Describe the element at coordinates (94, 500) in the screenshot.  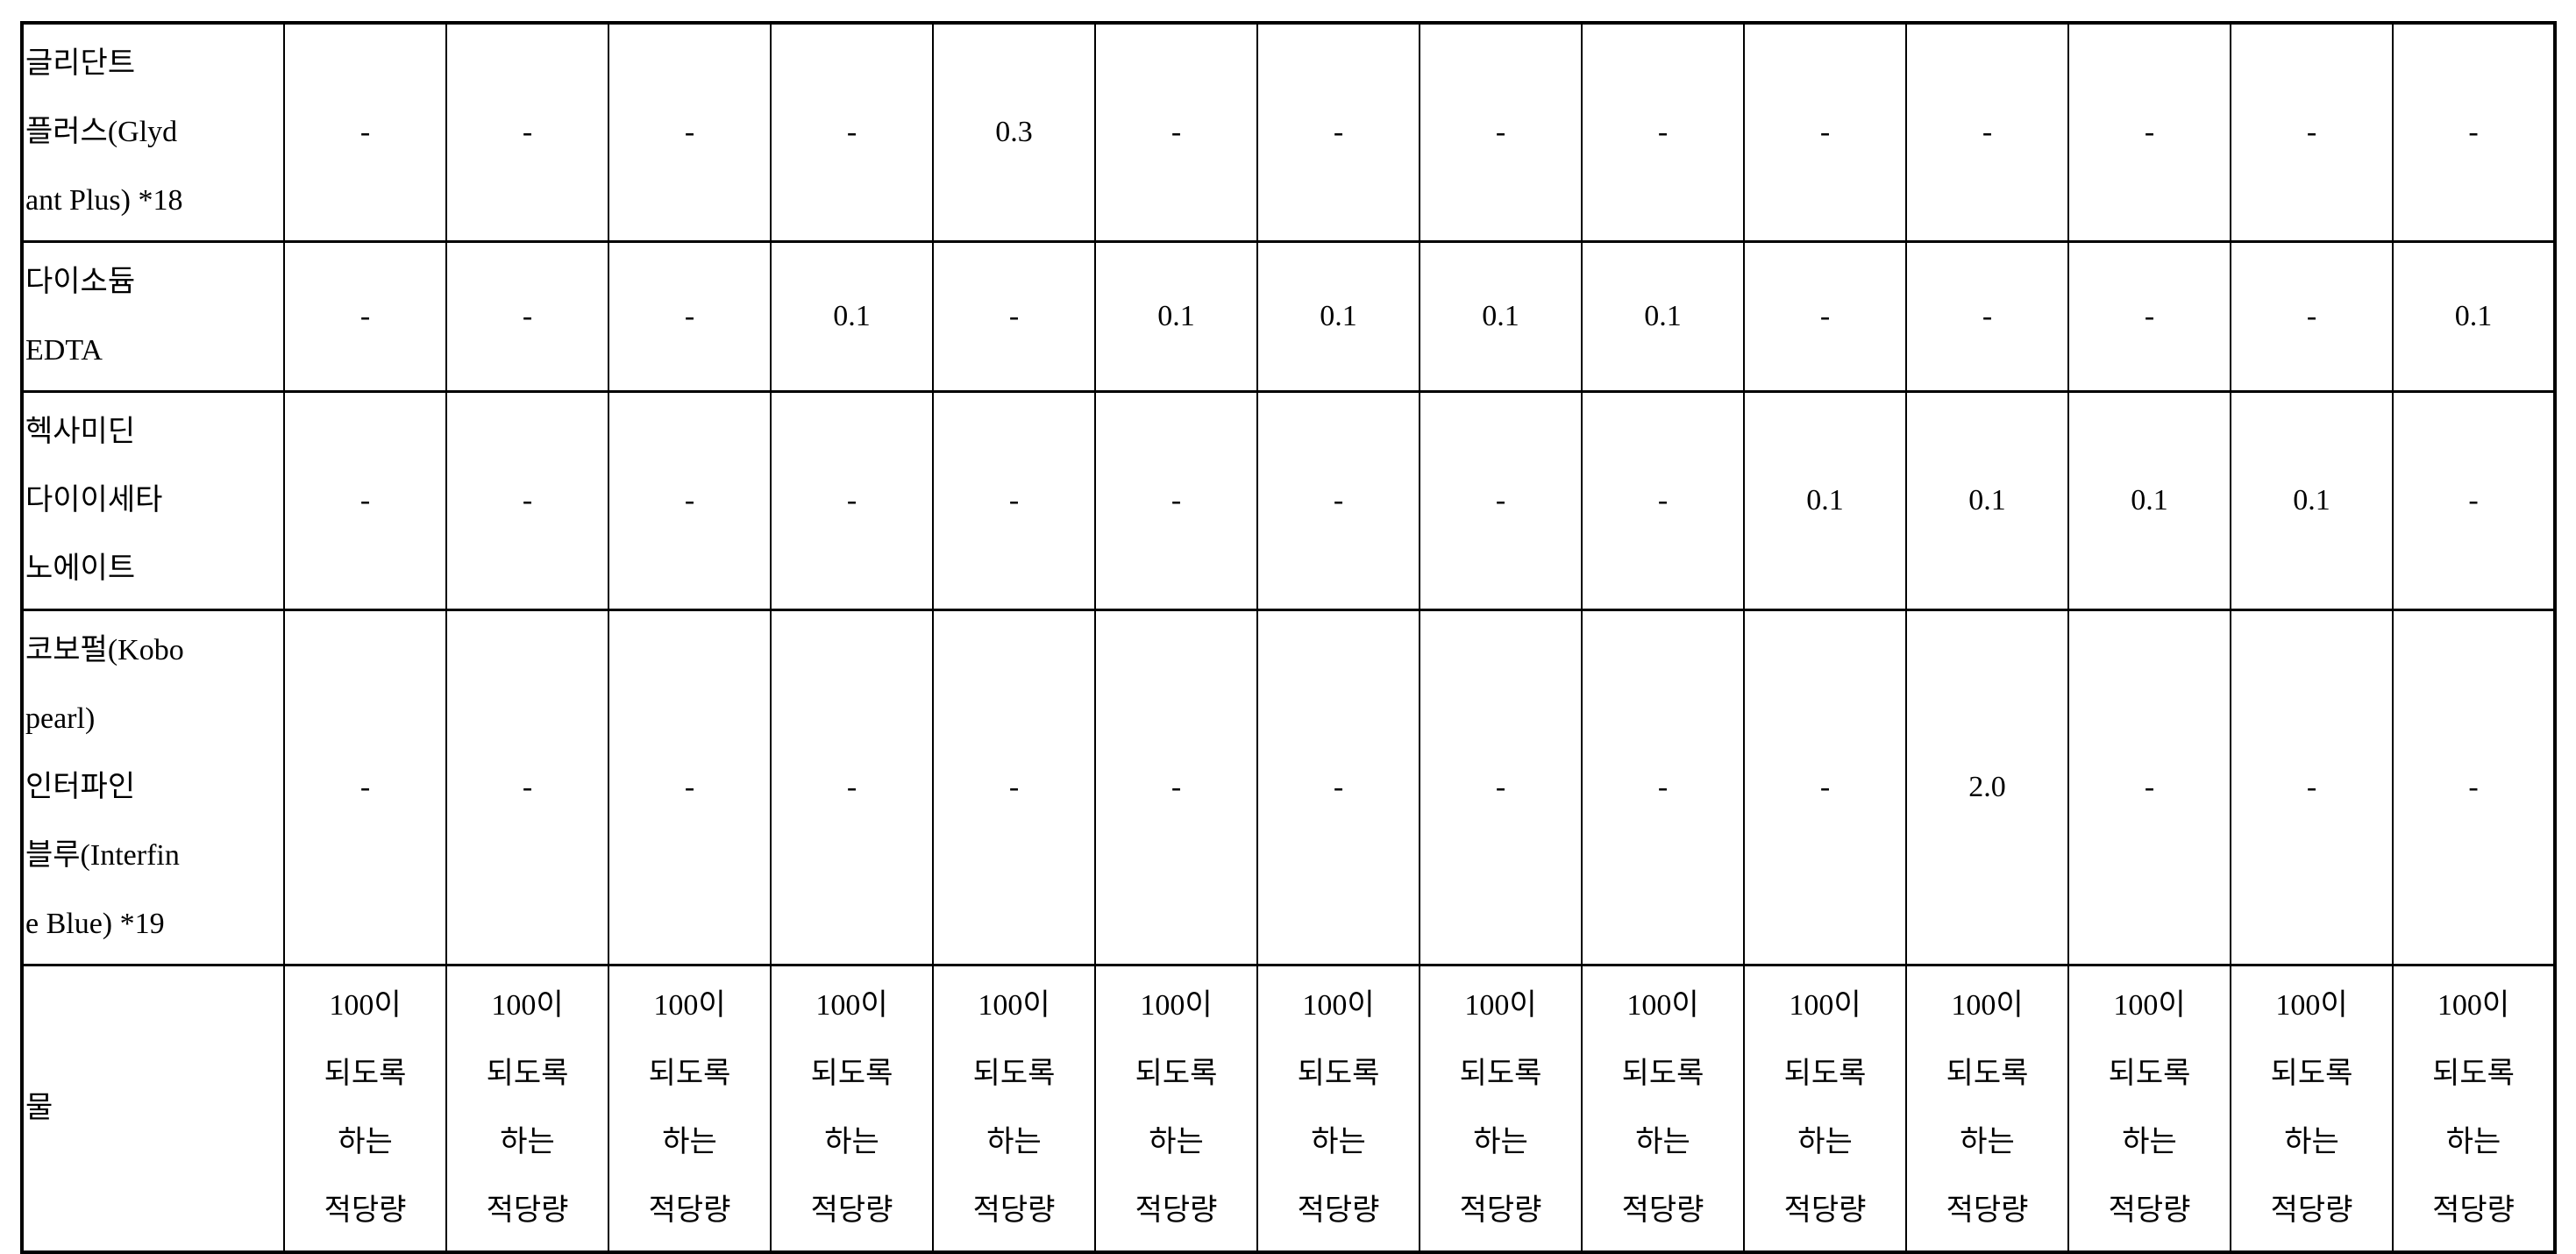
I see `row-label-line: 다이이세타` at that location.